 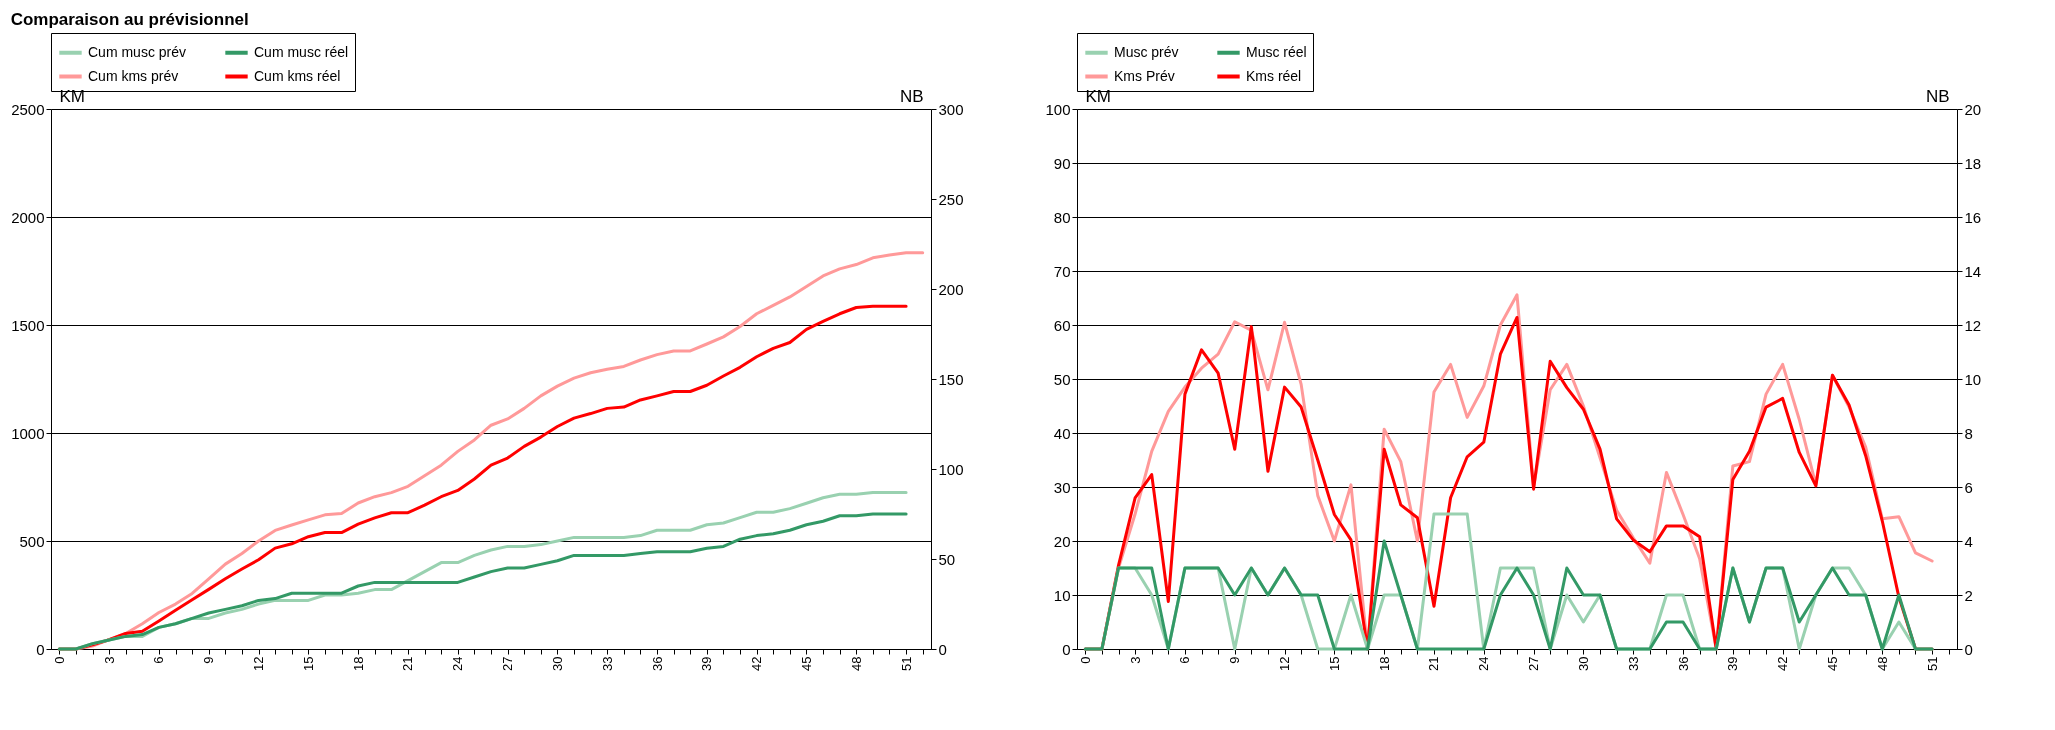 I want to click on y-tick-label: 60, so click(x=1062, y=325).